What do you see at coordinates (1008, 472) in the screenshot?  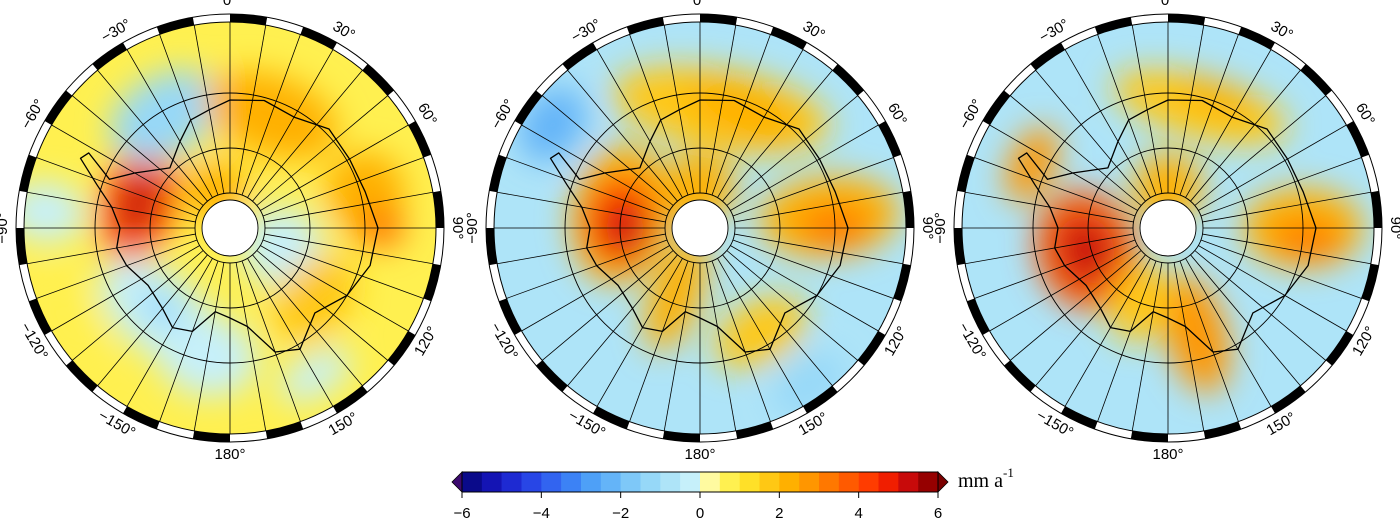 I see `unit-superscript: -1` at bounding box center [1008, 472].